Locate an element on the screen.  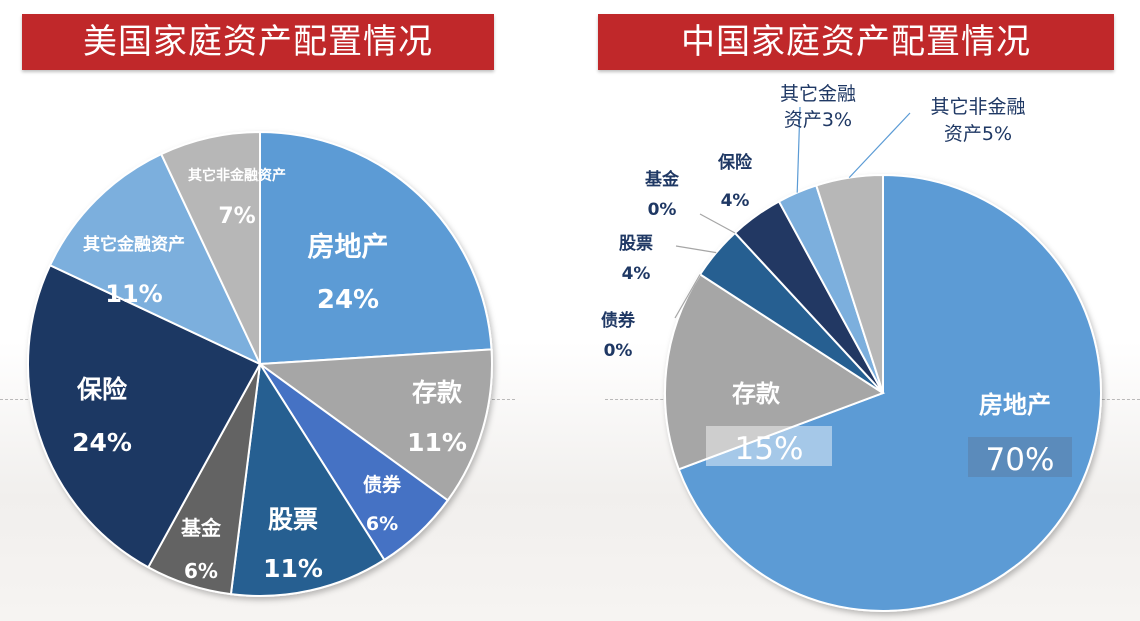
cn-leader-line-bonds is located at coordinates (687, 296).